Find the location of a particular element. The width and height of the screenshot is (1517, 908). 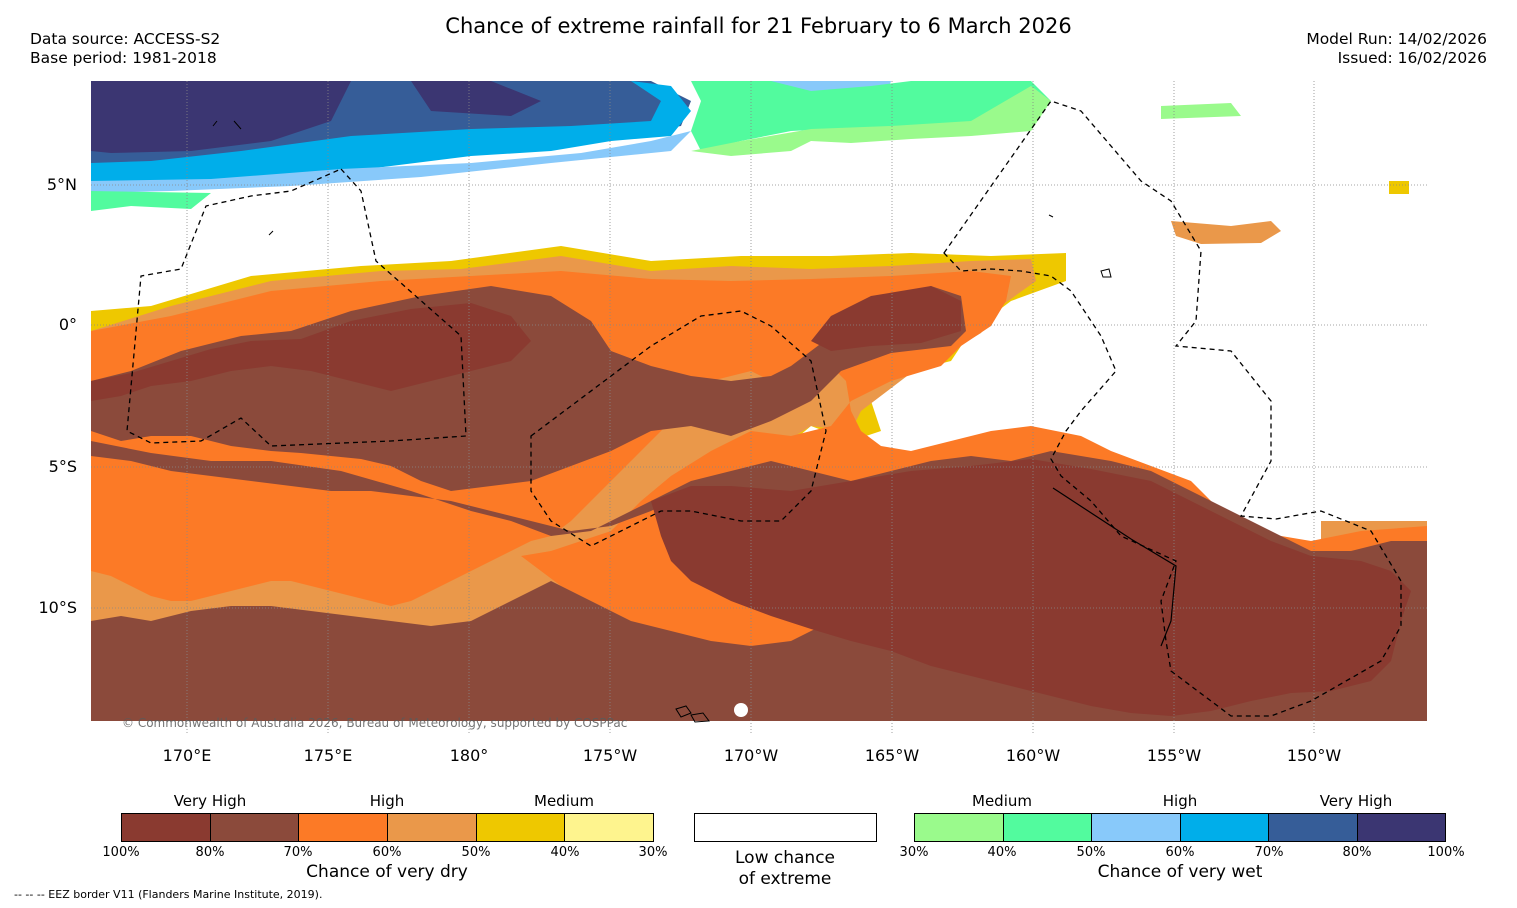

dry-zone-north-yellow is located at coordinates (1399, 187).